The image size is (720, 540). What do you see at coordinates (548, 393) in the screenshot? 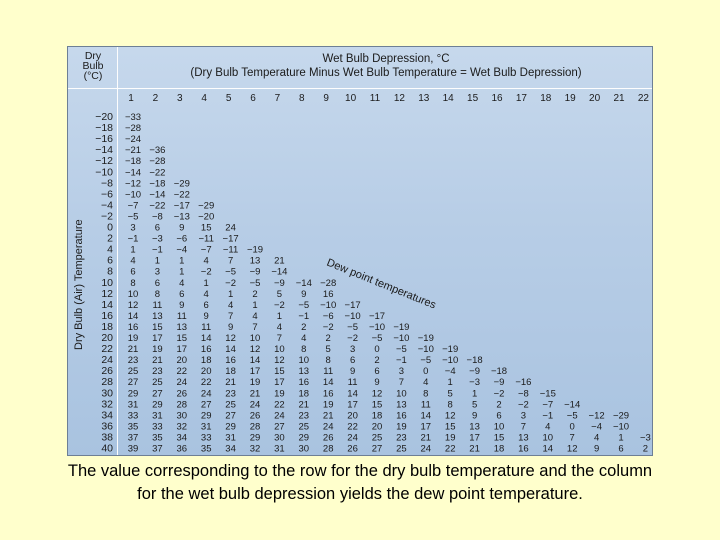
I see `table-cell: −15` at bounding box center [548, 393].